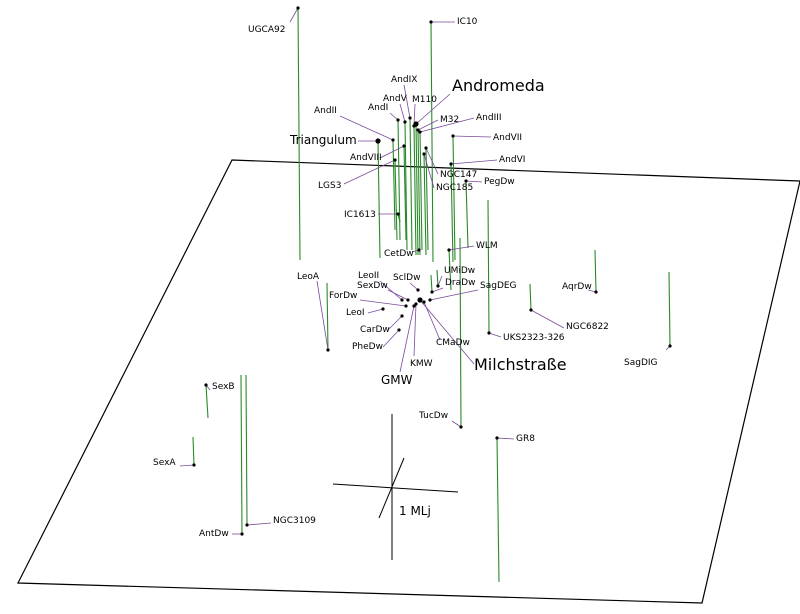 This screenshot has height=614, width=800. Describe the element at coordinates (427, 199) in the screenshot. I see `stem-ngc147` at that location.